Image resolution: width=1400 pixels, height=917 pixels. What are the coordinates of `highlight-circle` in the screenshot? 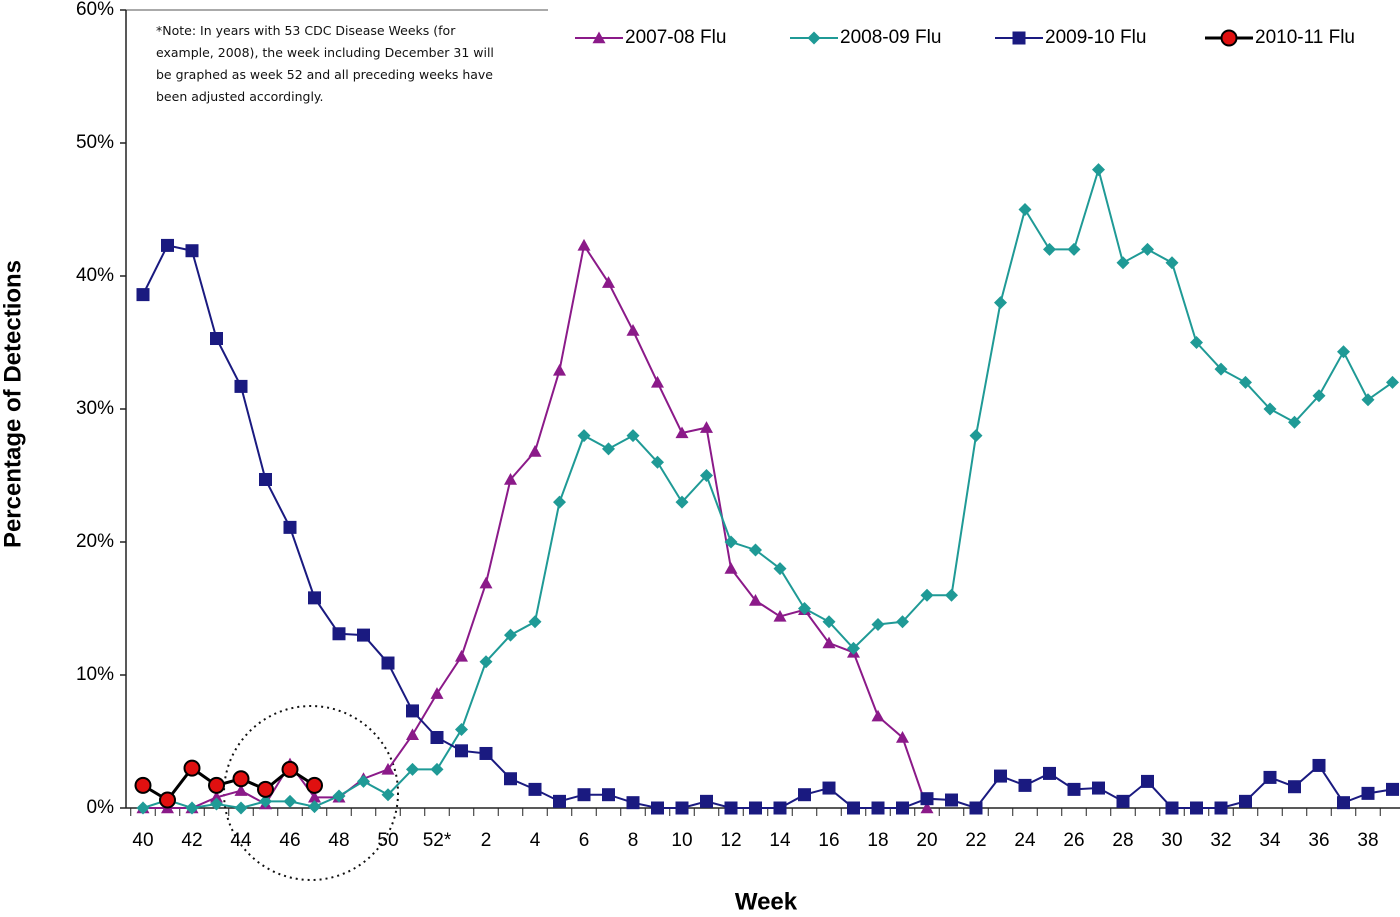 It's located at (311, 793).